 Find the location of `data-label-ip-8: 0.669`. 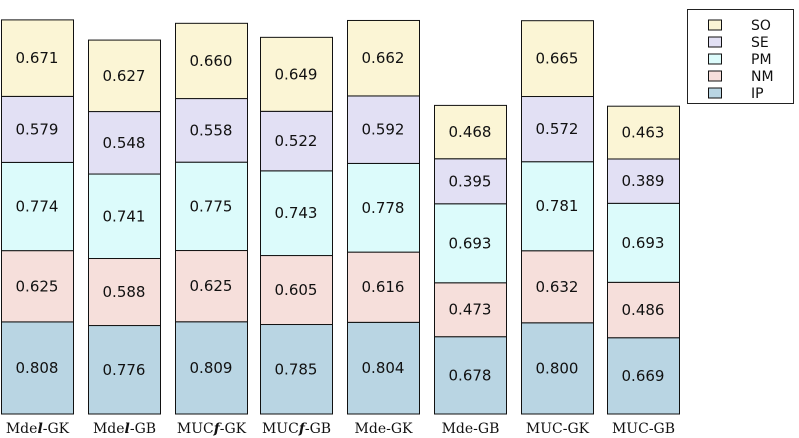

data-label-ip-8: 0.669 is located at coordinates (643, 376).